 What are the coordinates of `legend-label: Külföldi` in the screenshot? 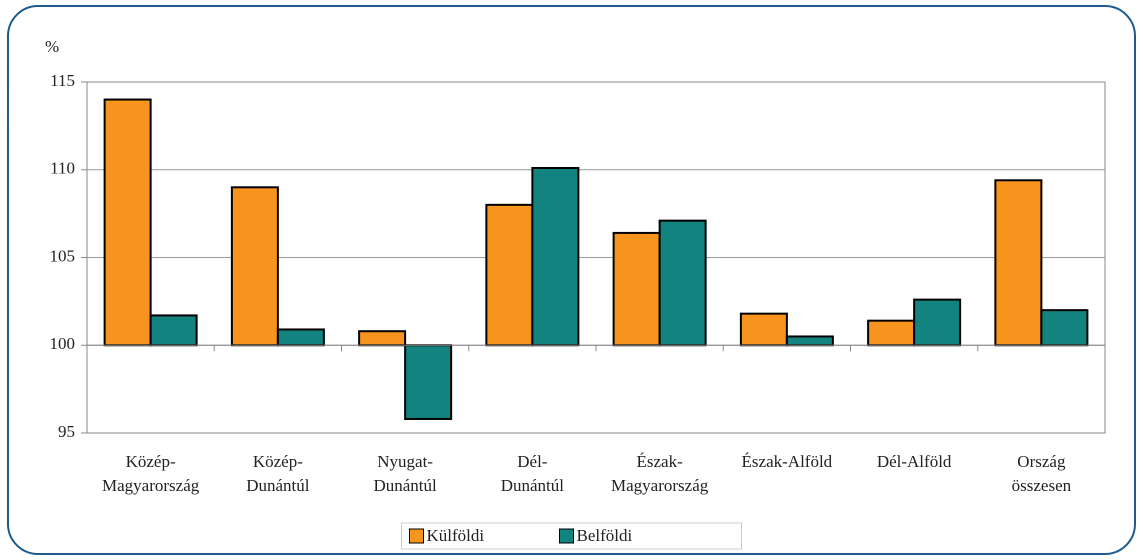 It's located at (456, 535).